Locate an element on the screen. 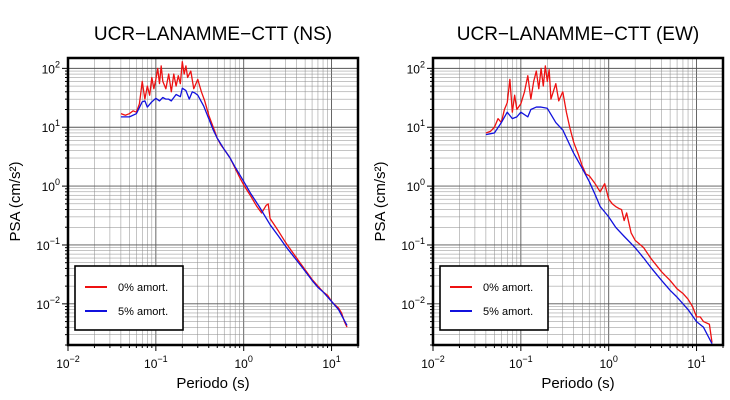 The image size is (730, 400). chart-title: UCR−LANAMME−CTT (EW) is located at coordinates (578, 34).